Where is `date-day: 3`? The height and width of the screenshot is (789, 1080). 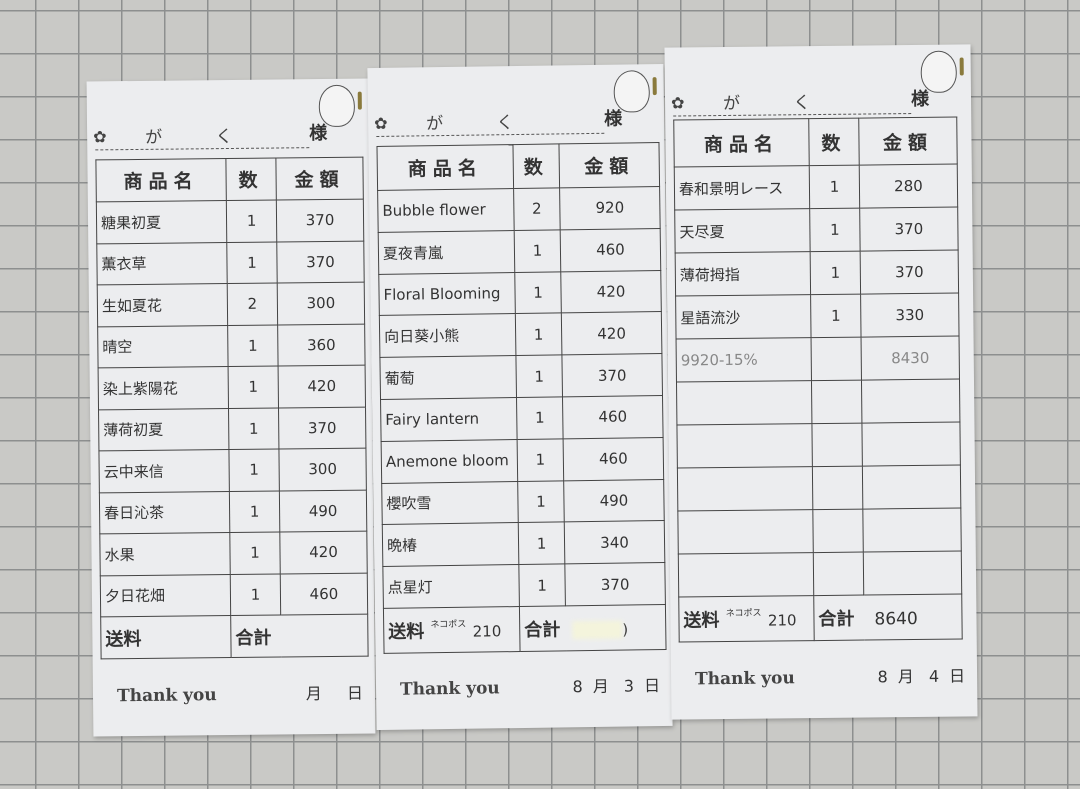
date-day: 3 is located at coordinates (629, 686).